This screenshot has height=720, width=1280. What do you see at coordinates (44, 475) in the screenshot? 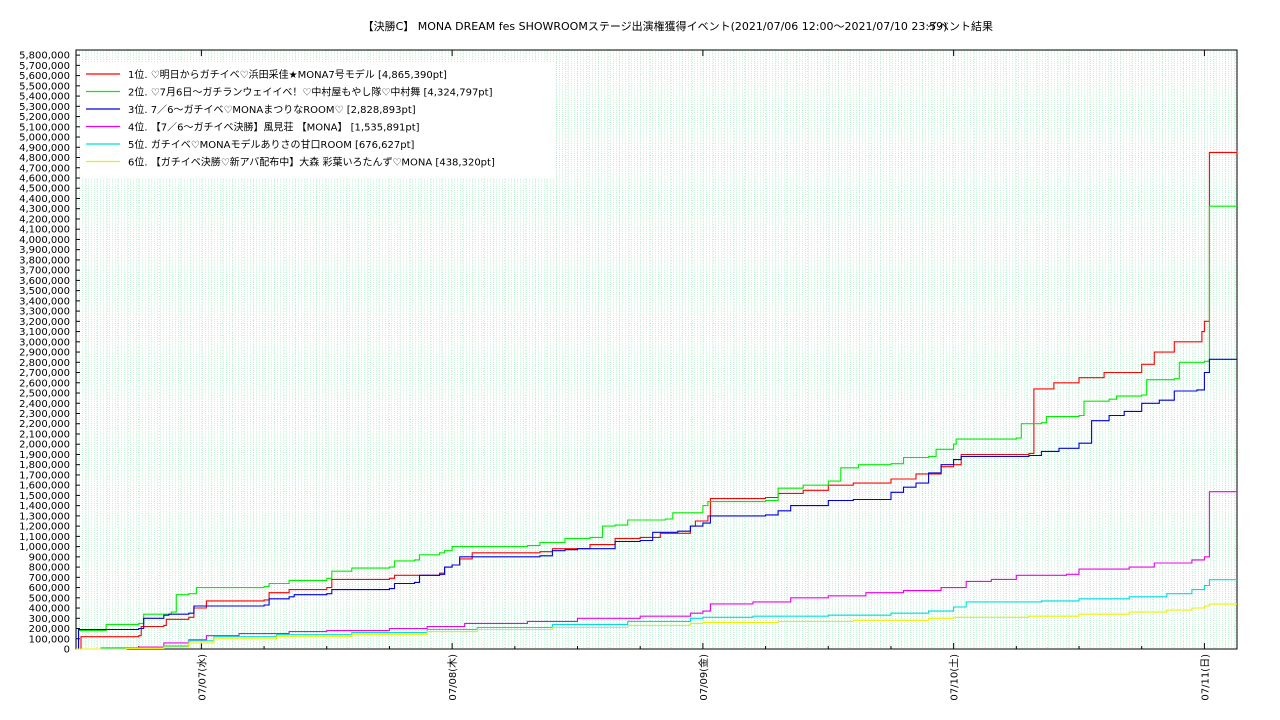
I see `y-tick-label: 1,700,000` at bounding box center [44, 475].